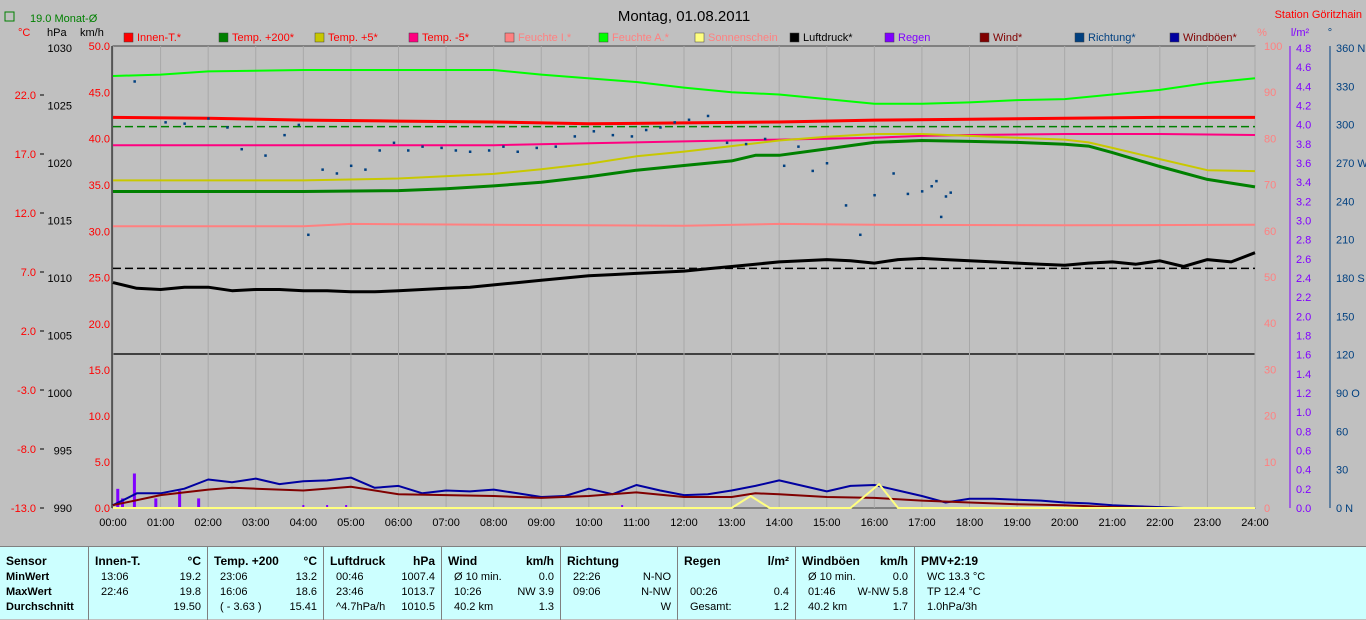 The width and height of the screenshot is (1366, 620). What do you see at coordinates (619, 577) in the screenshot?
I see `stats-row: 22:26 N-NO` at bounding box center [619, 577].